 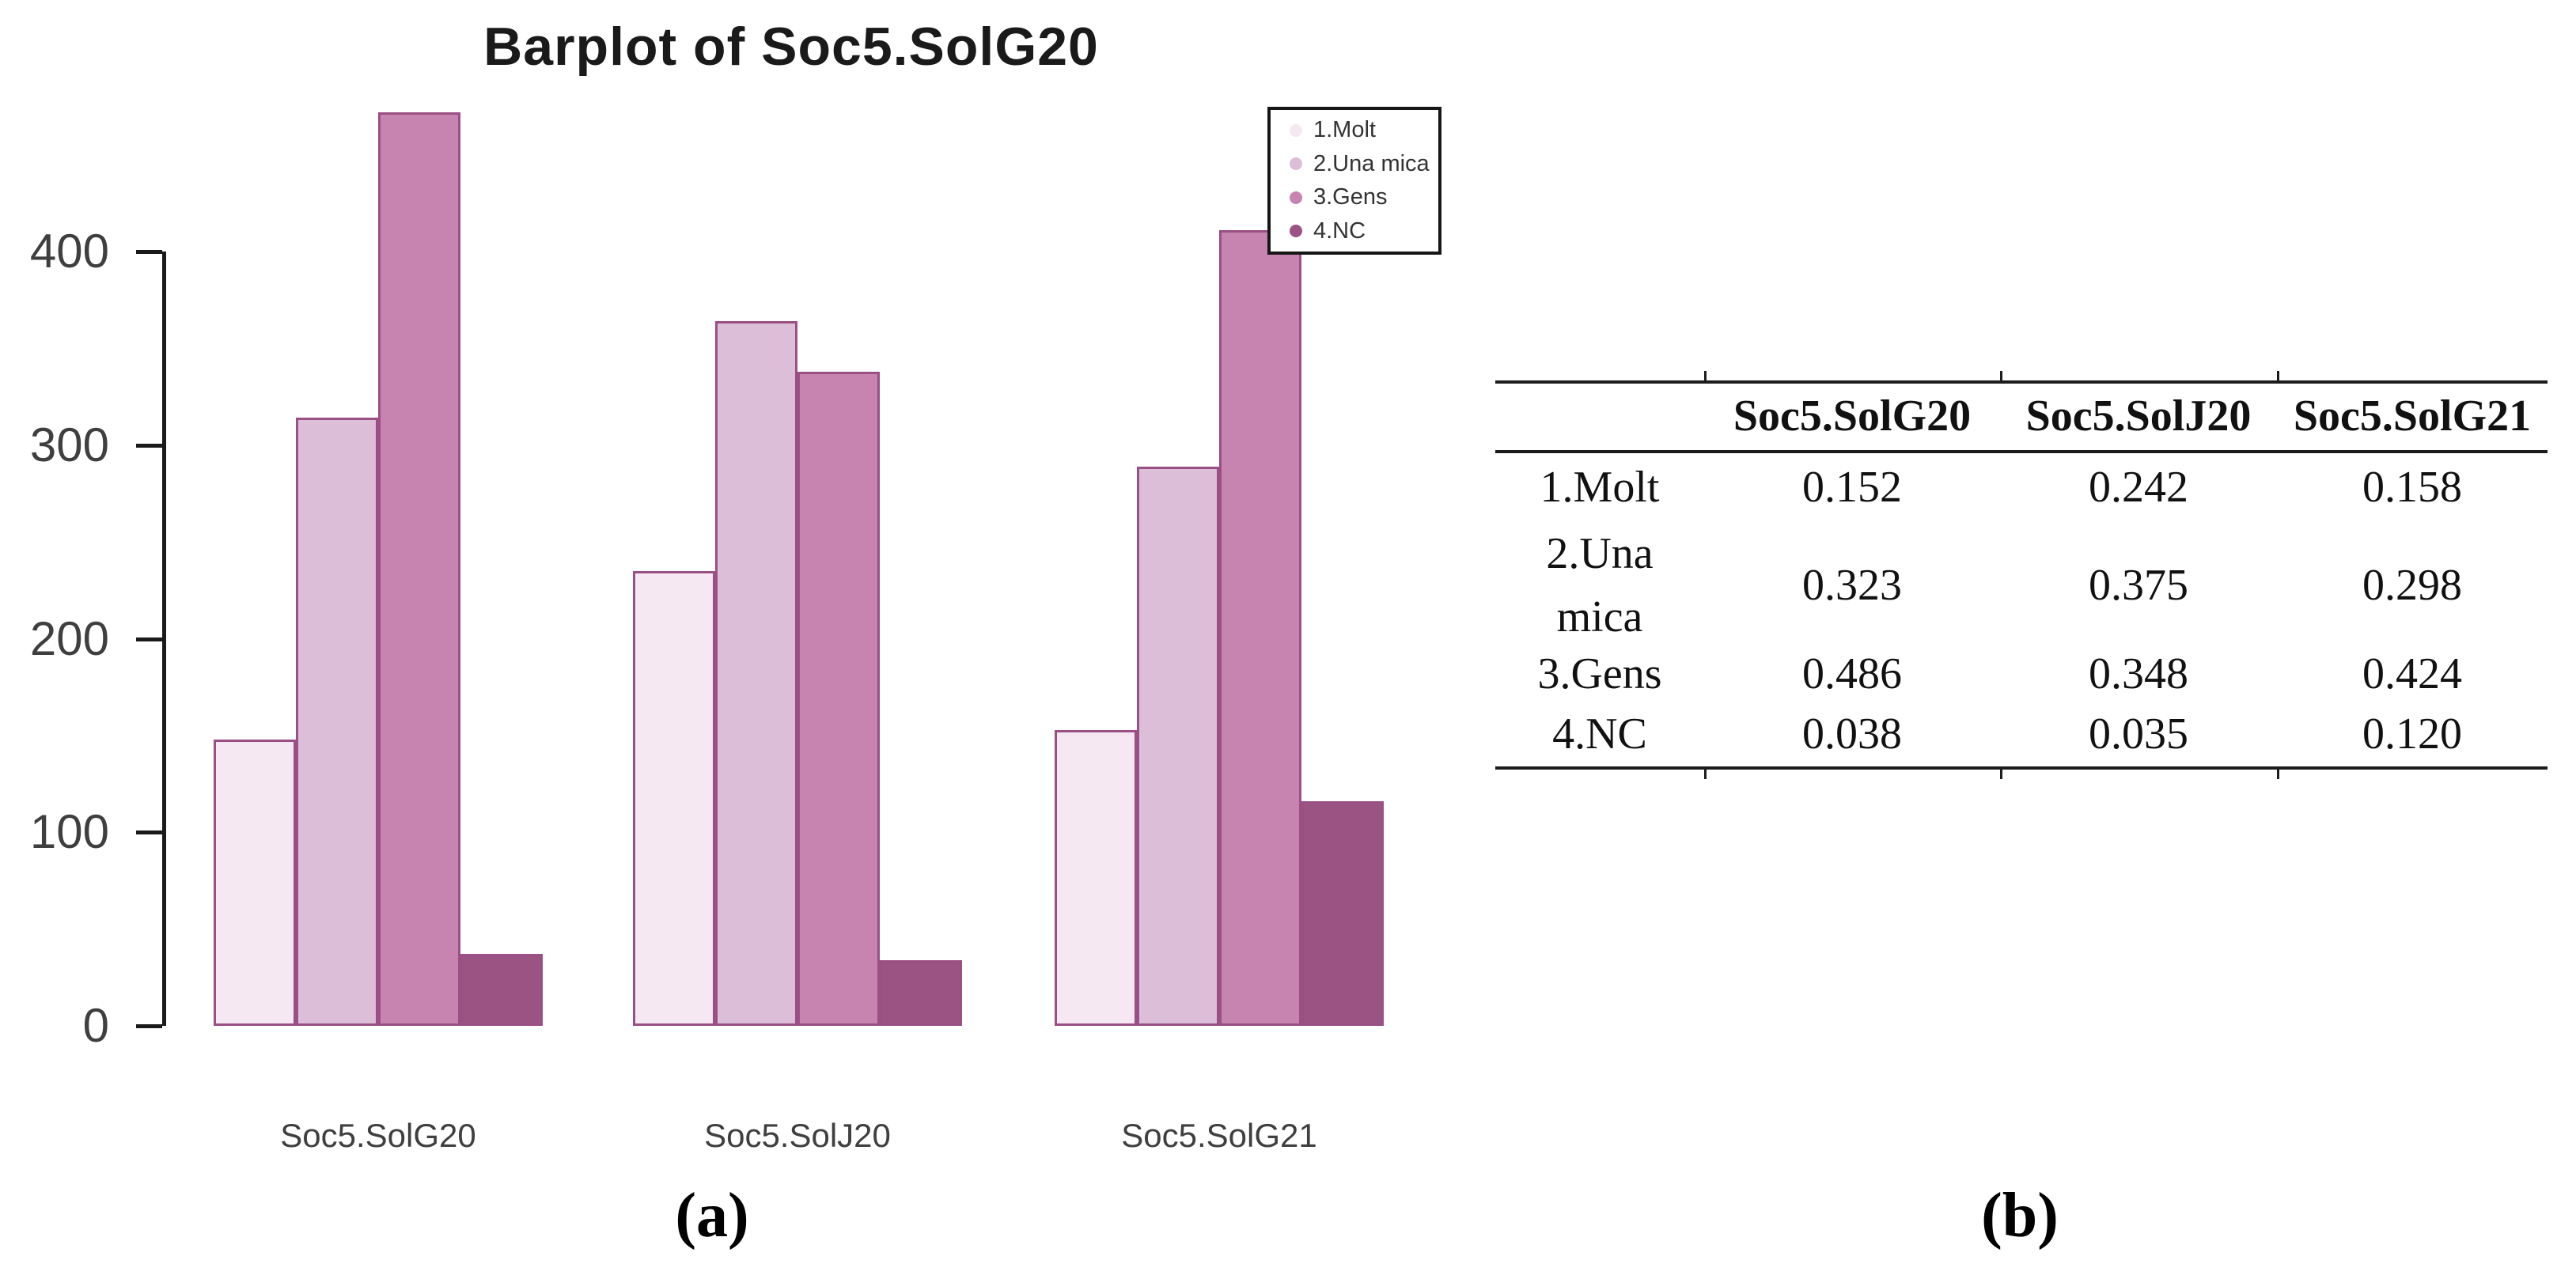 I want to click on table-cell: 0.424, so click(x=2412, y=674).